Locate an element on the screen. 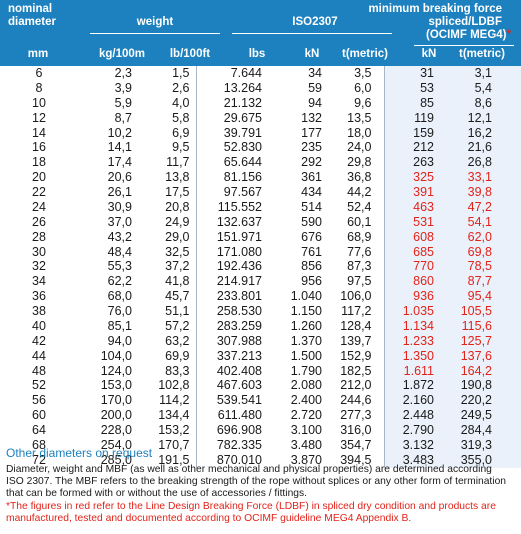 The height and width of the screenshot is (534, 521). unit-lbs: lbs is located at coordinates (257, 54).